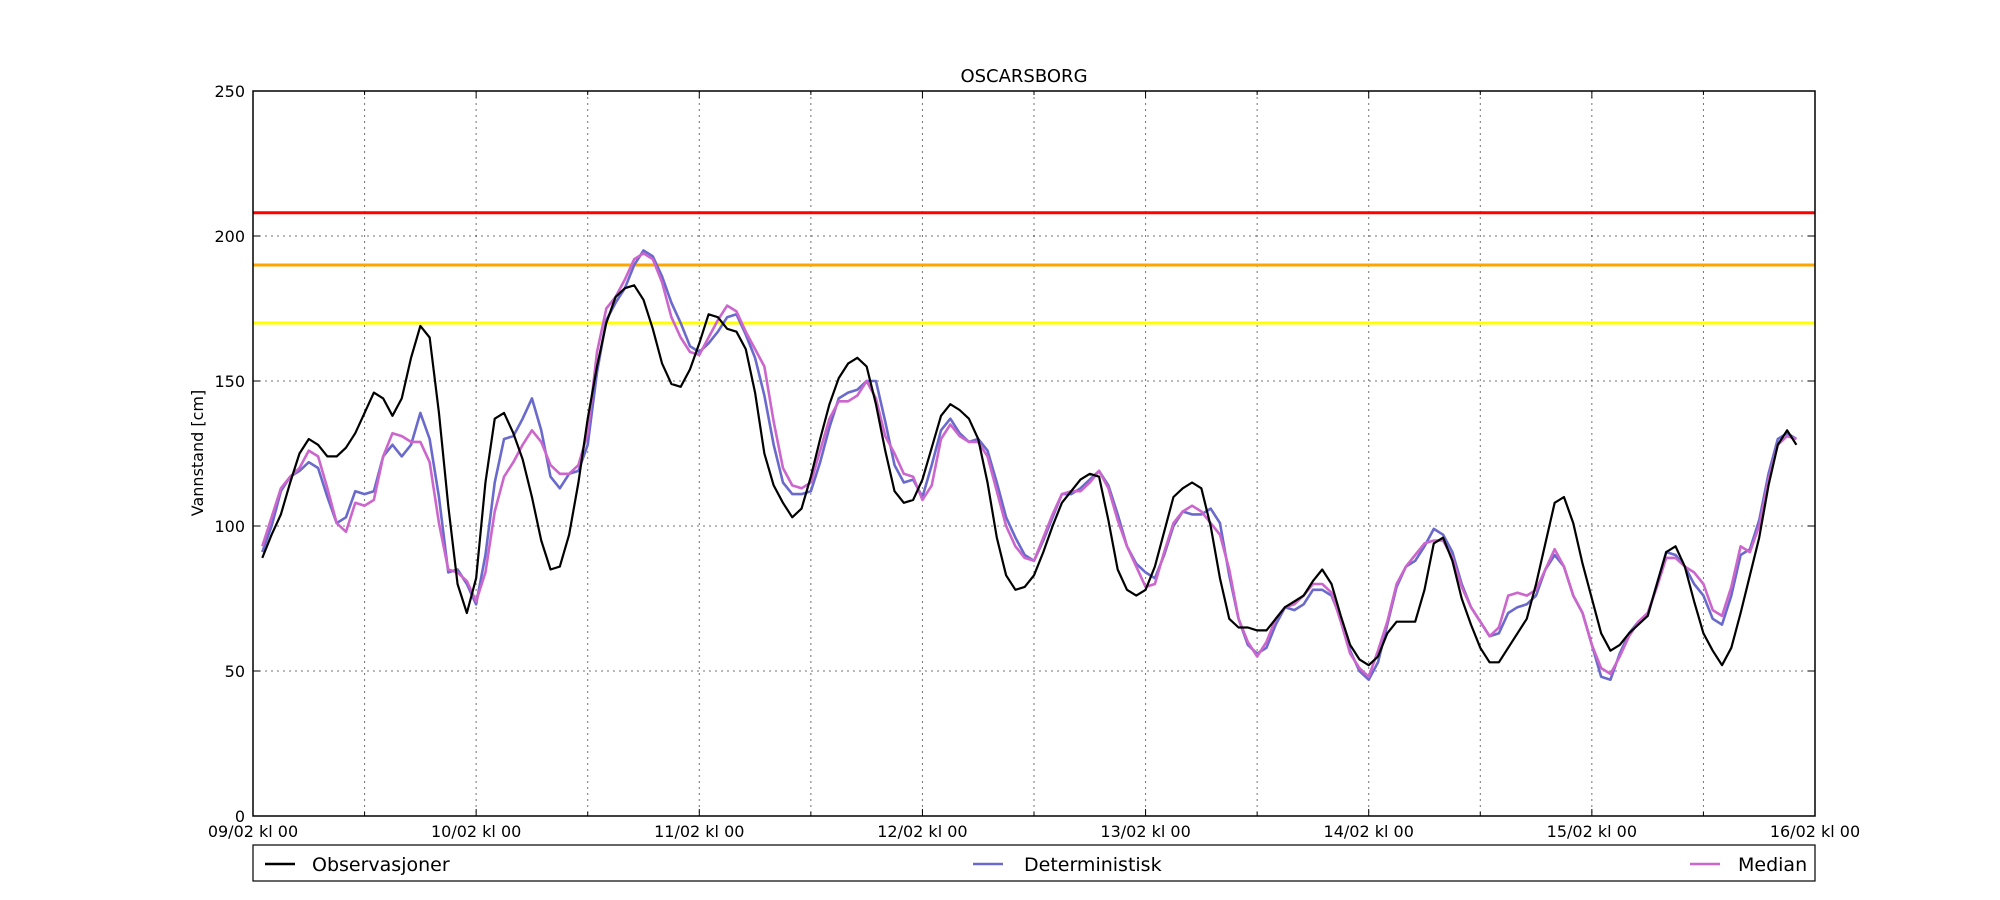 The image size is (2000, 900). I want to click on legend-label: Deterministisk, so click(1093, 865).